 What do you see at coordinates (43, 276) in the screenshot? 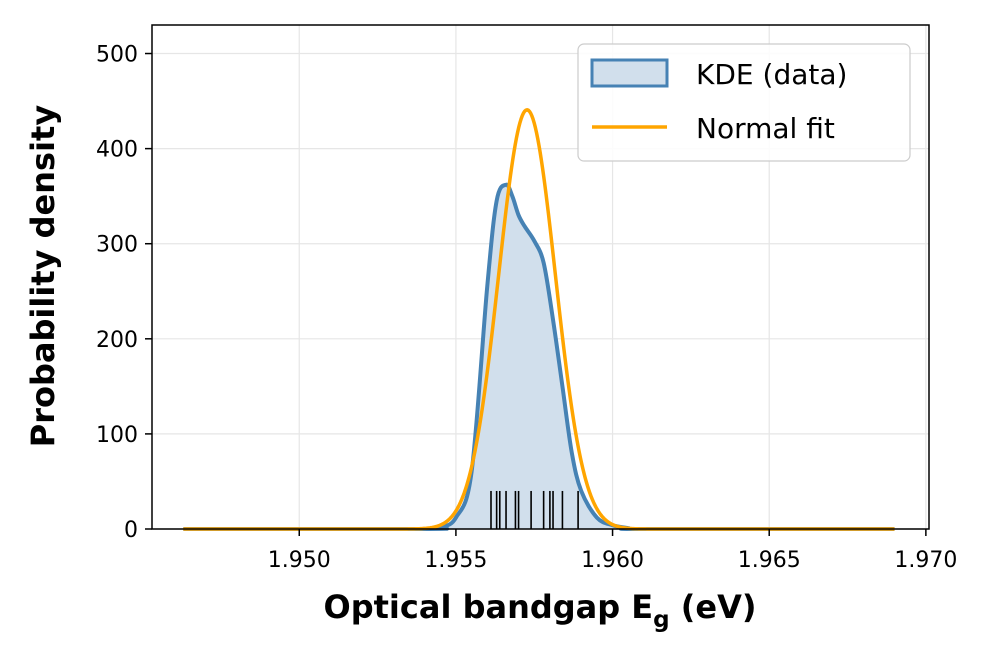
I see `y-axis-title: Probability density` at bounding box center [43, 276].